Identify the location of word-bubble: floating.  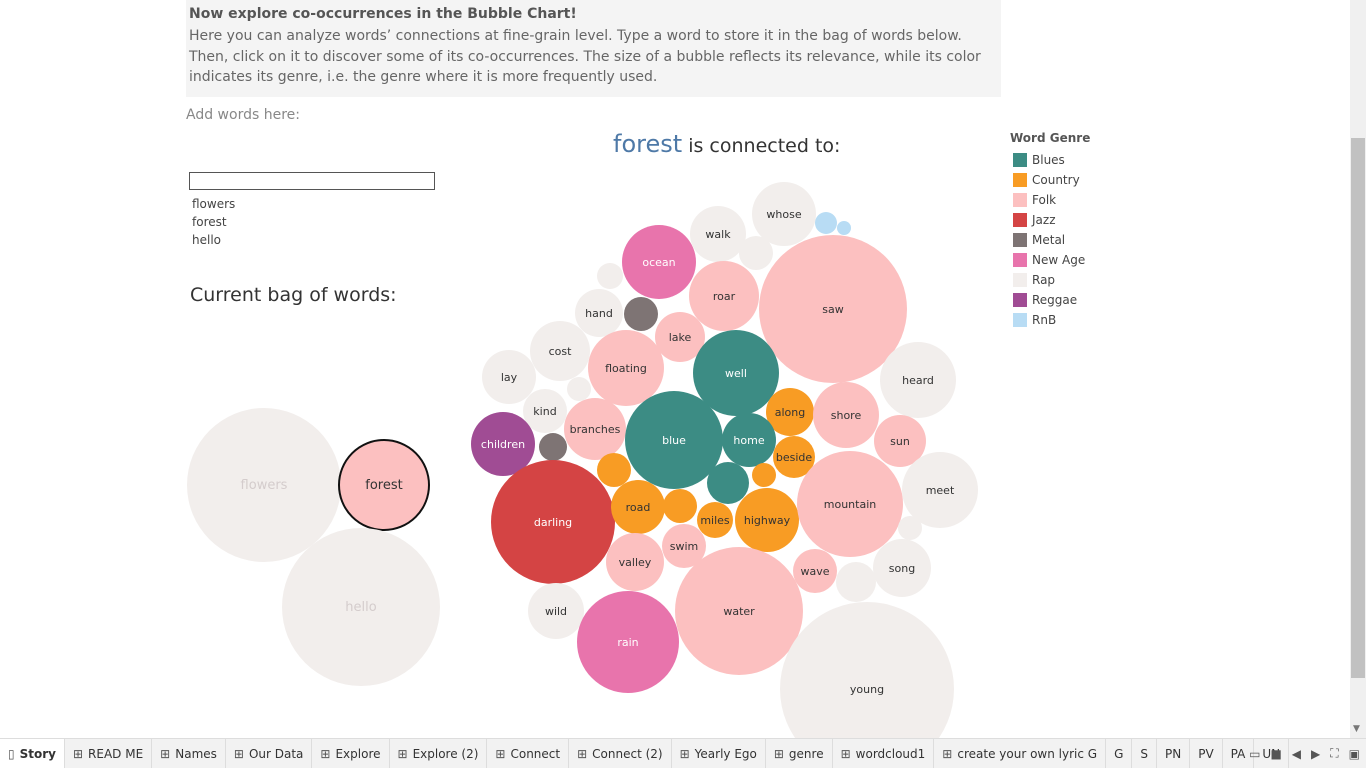
(626, 368).